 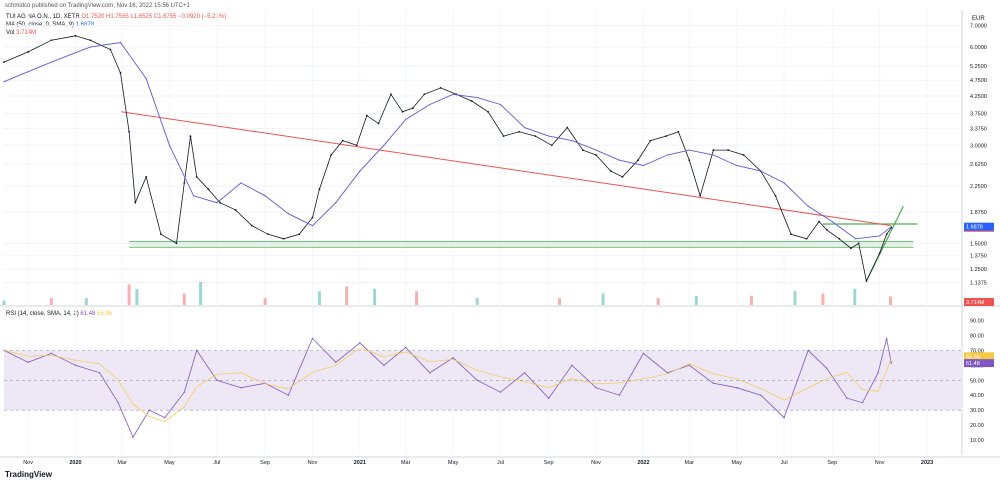 What do you see at coordinates (10, 33) in the screenshot?
I see `vol-label: Vol` at bounding box center [10, 33].